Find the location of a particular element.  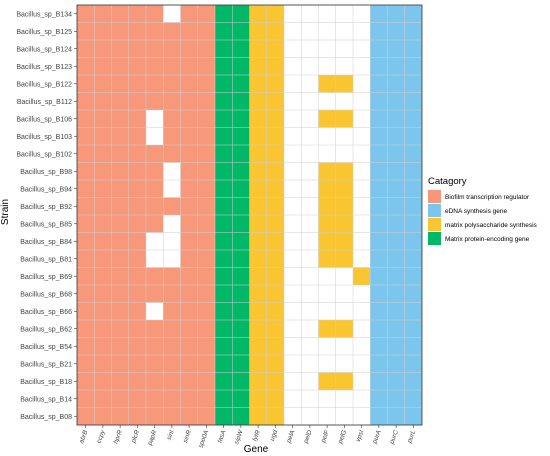

legend-label: matrix polysaccharide synthesis is located at coordinates (491, 225).